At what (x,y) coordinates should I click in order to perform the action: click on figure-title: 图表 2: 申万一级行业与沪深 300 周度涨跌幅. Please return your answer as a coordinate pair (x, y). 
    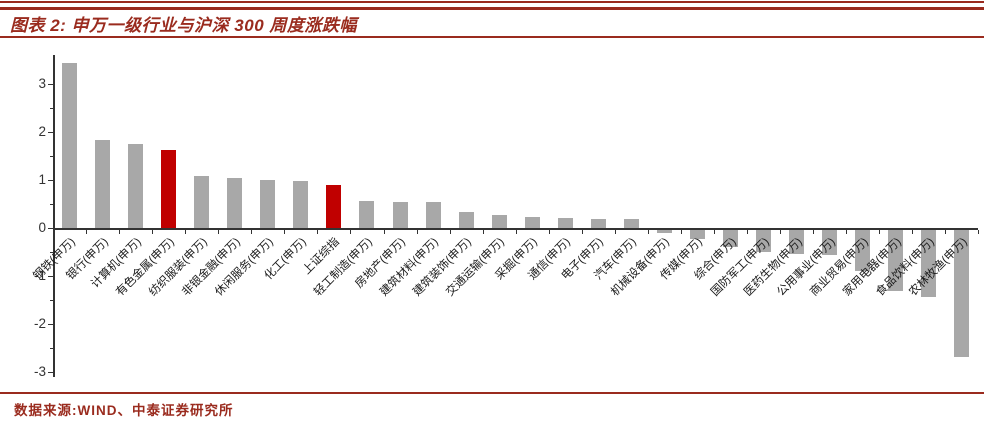
    Looking at the image, I should click on (183, 25).